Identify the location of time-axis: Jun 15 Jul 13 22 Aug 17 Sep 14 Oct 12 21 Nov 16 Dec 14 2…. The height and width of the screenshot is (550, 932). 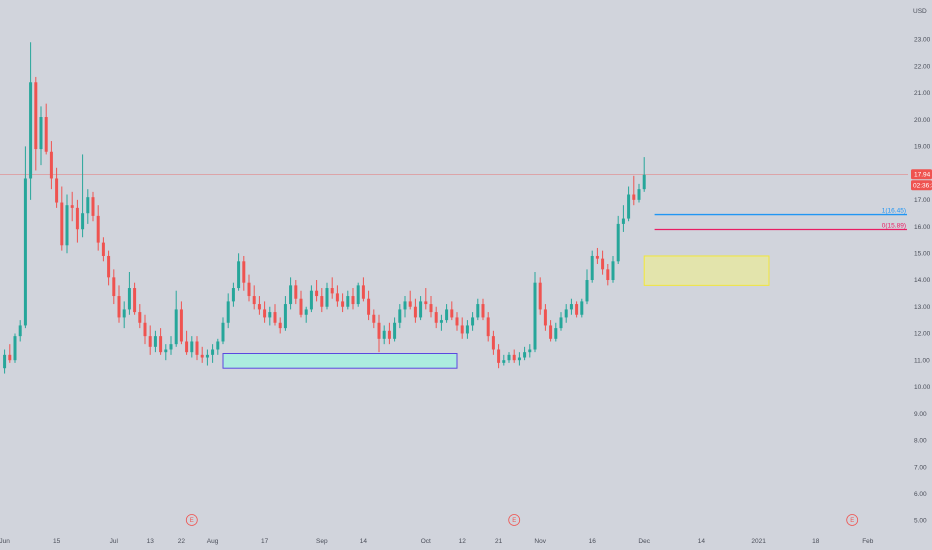
(437, 541).